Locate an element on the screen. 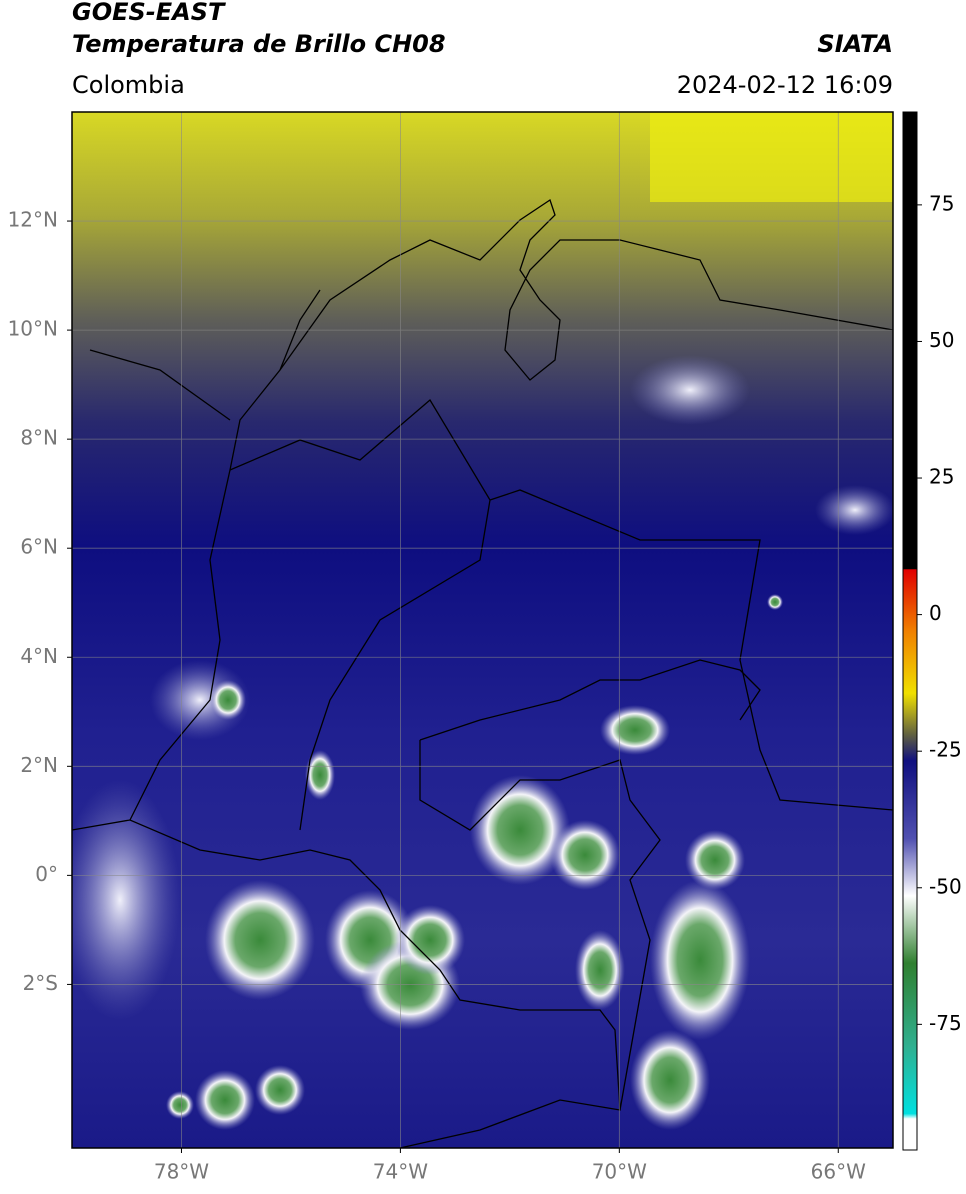  colorbar-tick-label: -75 is located at coordinates (945, 1023).